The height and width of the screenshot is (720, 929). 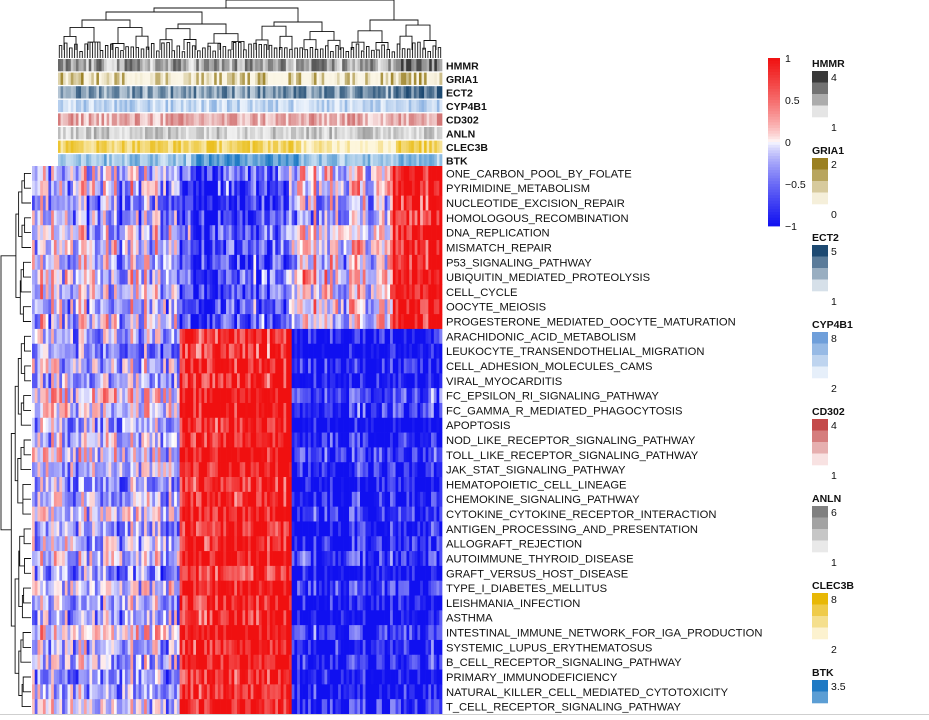 I want to click on annotation-cell-anln, so click(x=193, y=133).